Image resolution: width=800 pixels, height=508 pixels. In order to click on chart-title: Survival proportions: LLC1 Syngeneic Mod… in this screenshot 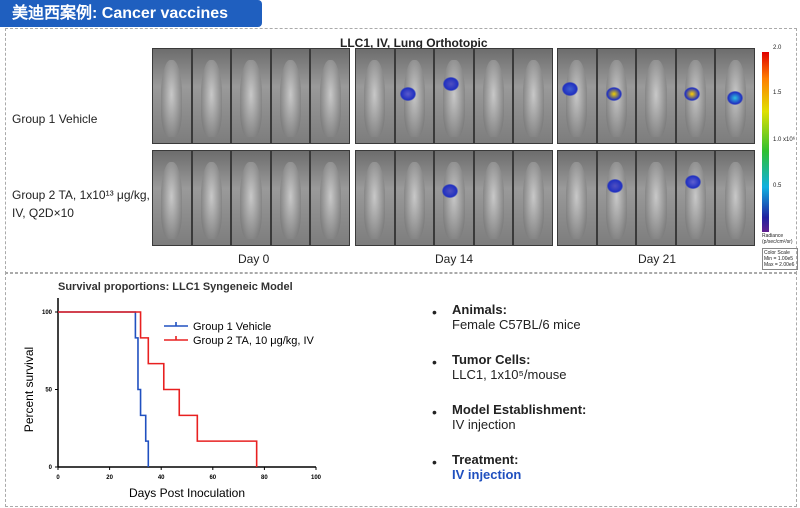, I will do `click(175, 287)`.